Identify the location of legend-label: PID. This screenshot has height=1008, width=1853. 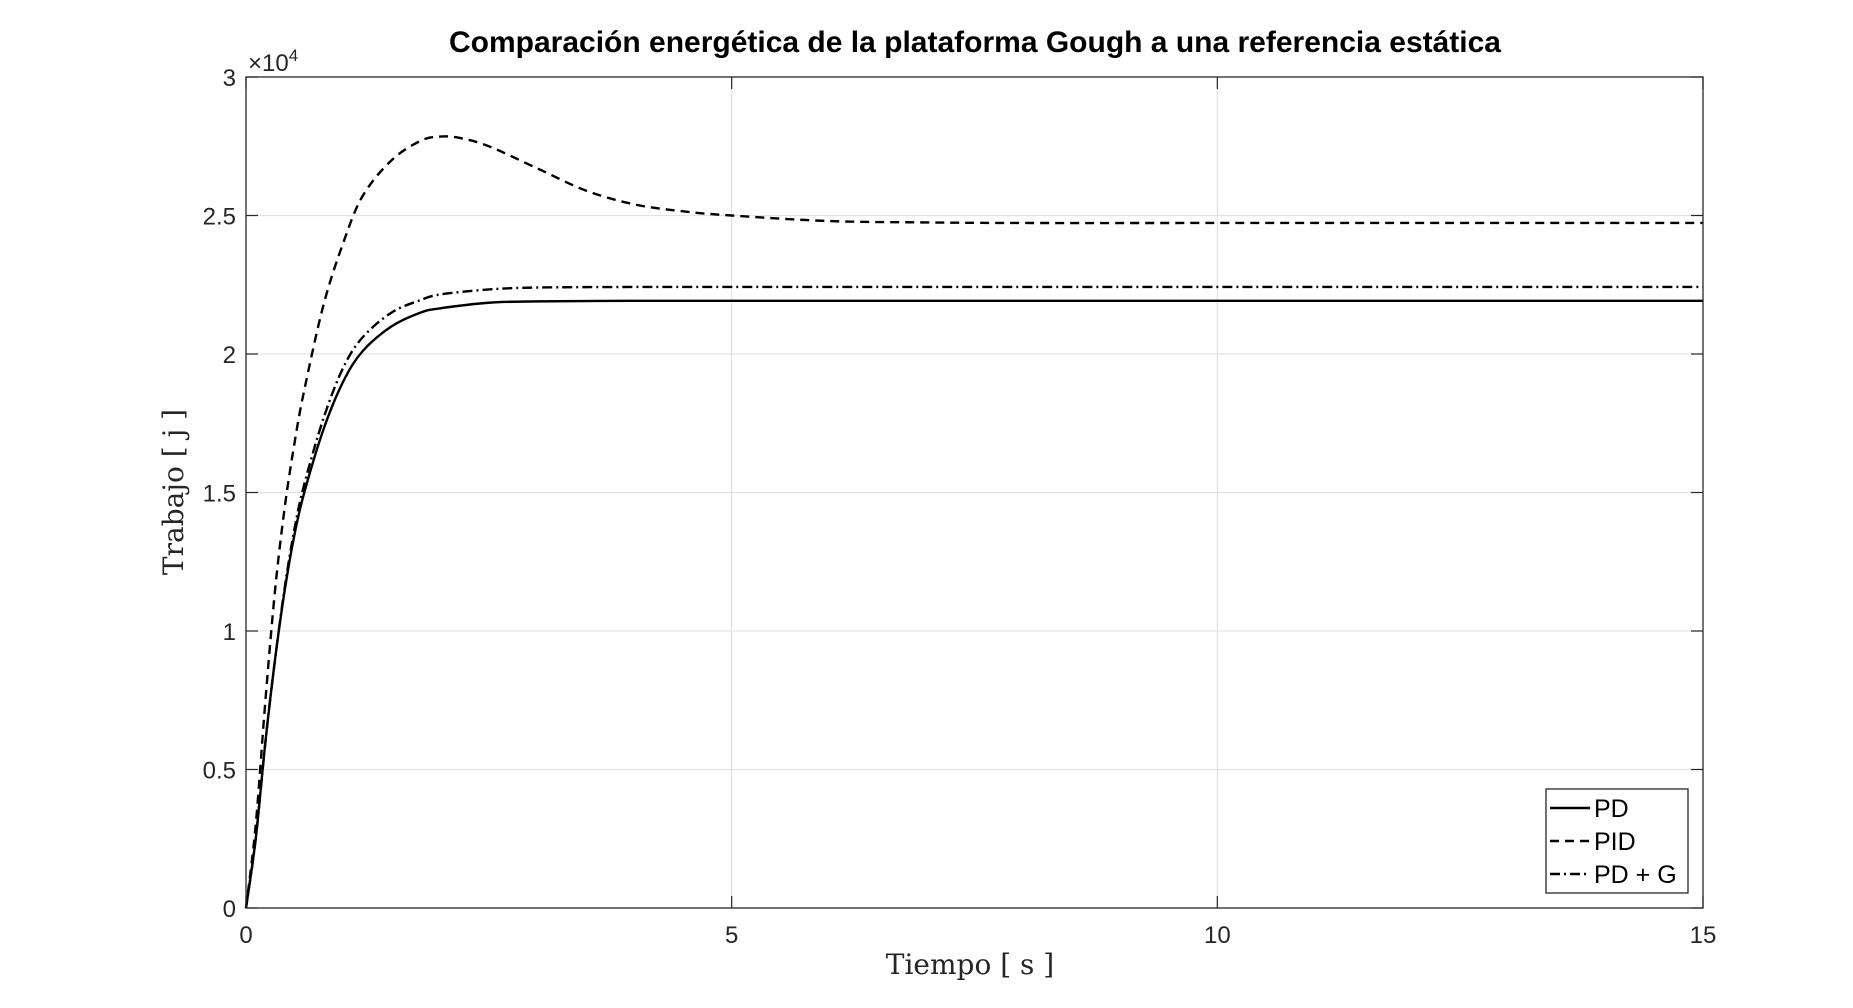
(1615, 842).